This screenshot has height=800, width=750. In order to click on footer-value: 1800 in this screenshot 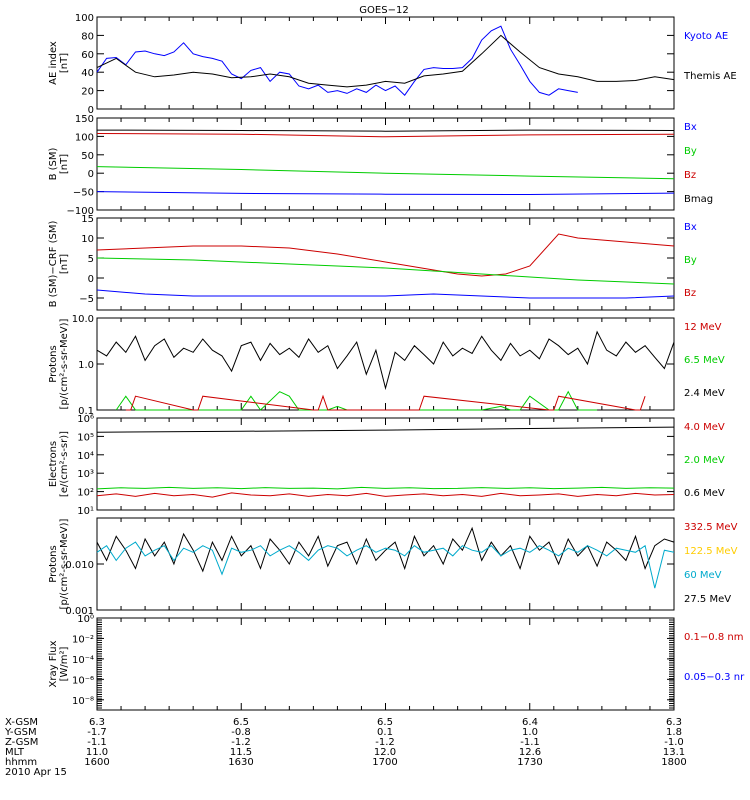, I will do `click(673, 762)`.